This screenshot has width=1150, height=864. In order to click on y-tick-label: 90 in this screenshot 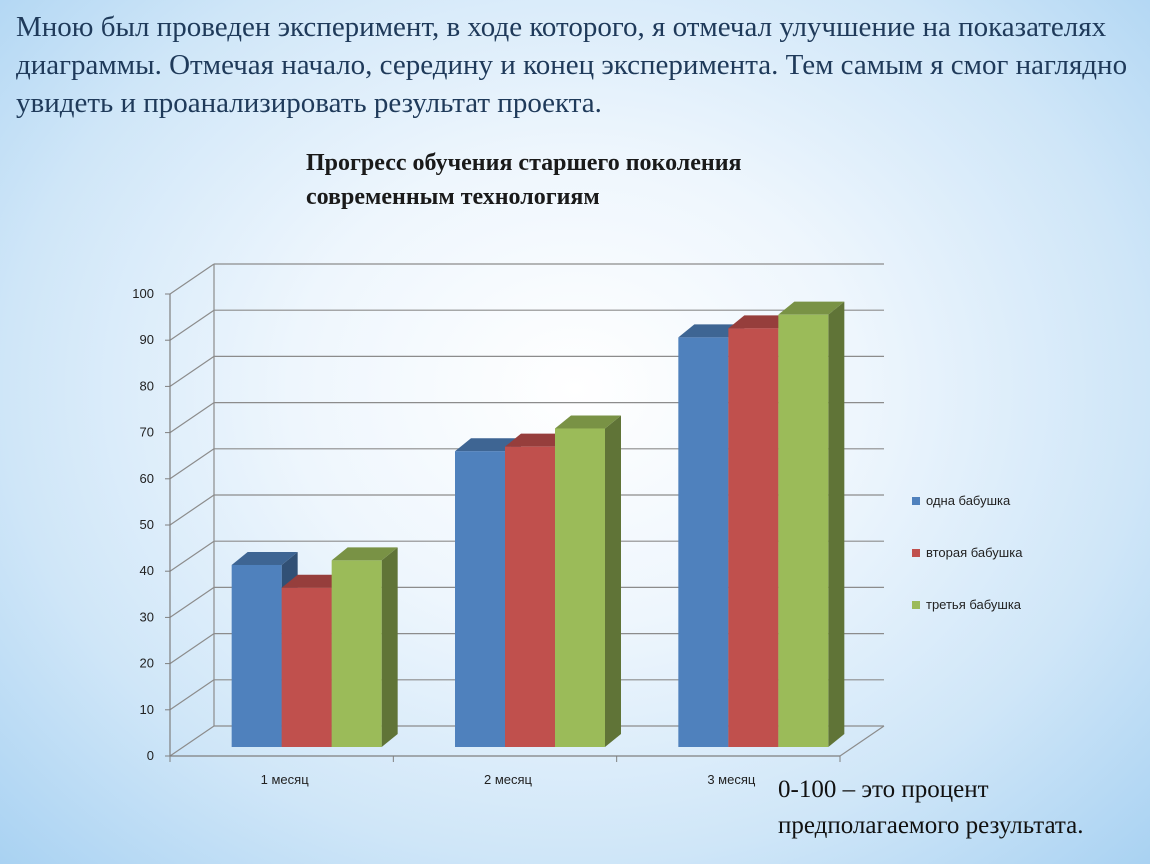, I will do `click(147, 339)`.